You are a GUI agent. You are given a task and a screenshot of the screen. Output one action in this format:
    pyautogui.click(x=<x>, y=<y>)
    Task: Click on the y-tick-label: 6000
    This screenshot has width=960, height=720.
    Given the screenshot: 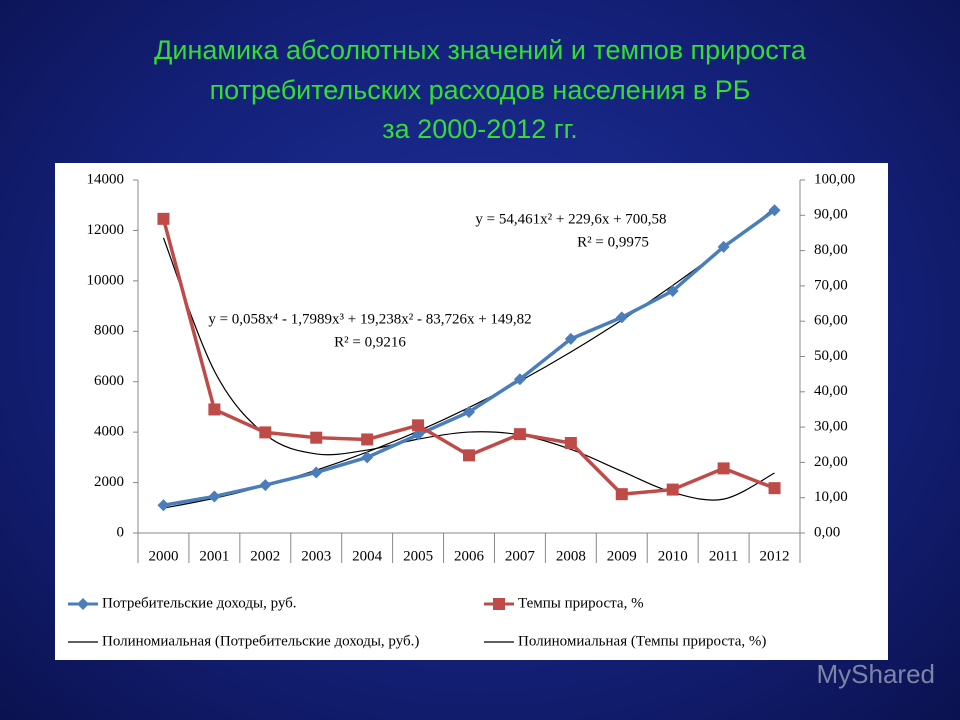 What is the action you would take?
    pyautogui.click(x=109, y=381)
    